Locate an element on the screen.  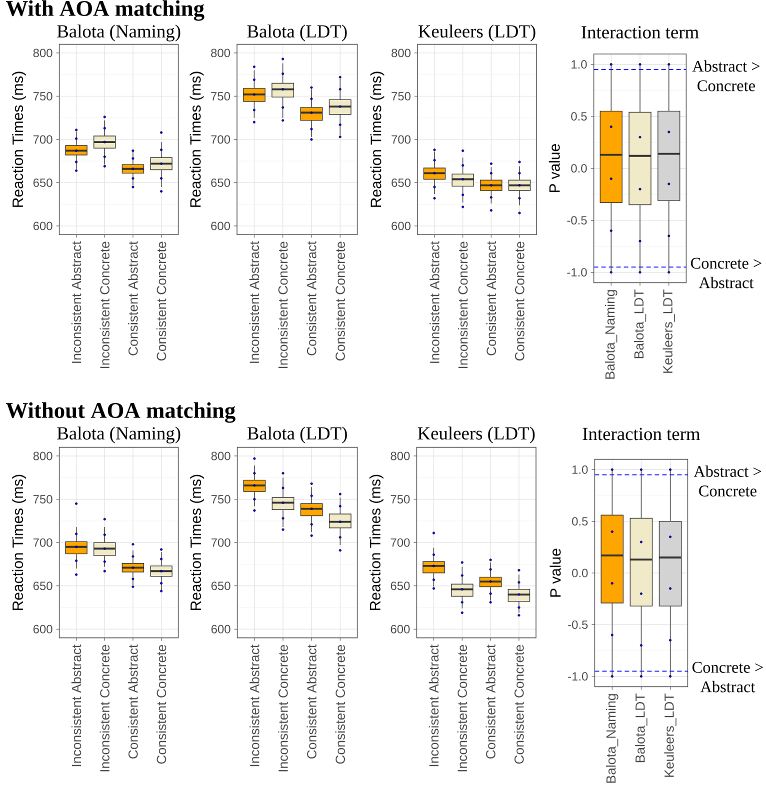
text: Without AOA matching is located at coordinates (121, 412).